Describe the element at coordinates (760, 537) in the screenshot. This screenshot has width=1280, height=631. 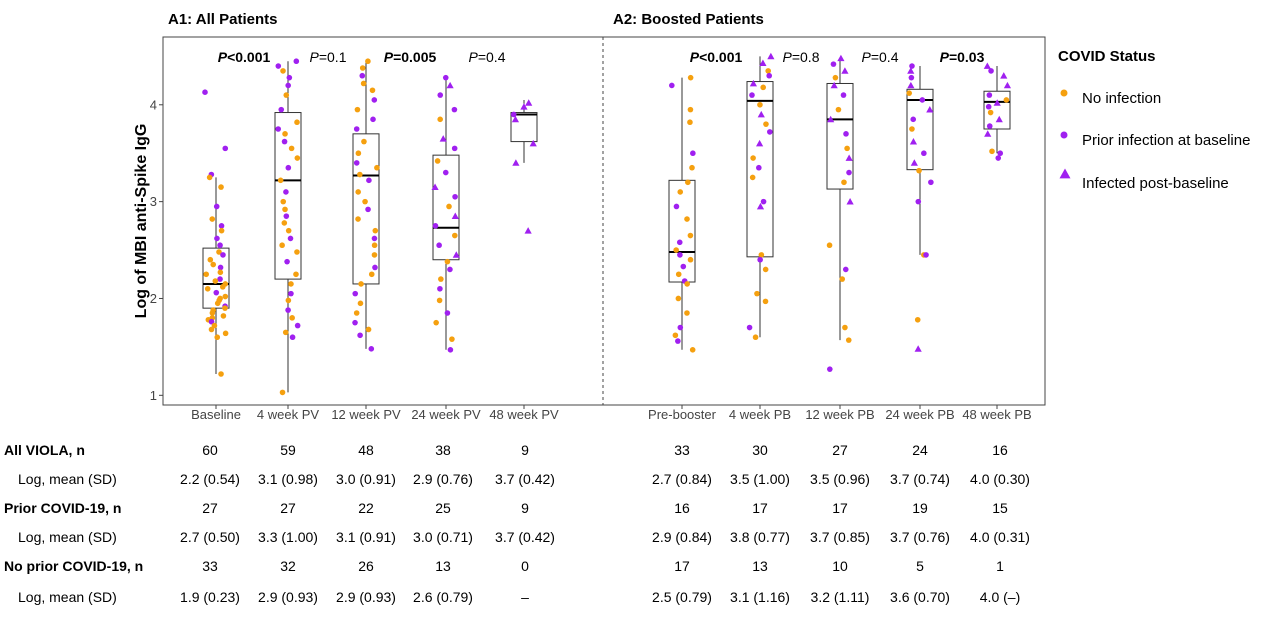
I see `table-cell: 3.8 (0.77)` at that location.